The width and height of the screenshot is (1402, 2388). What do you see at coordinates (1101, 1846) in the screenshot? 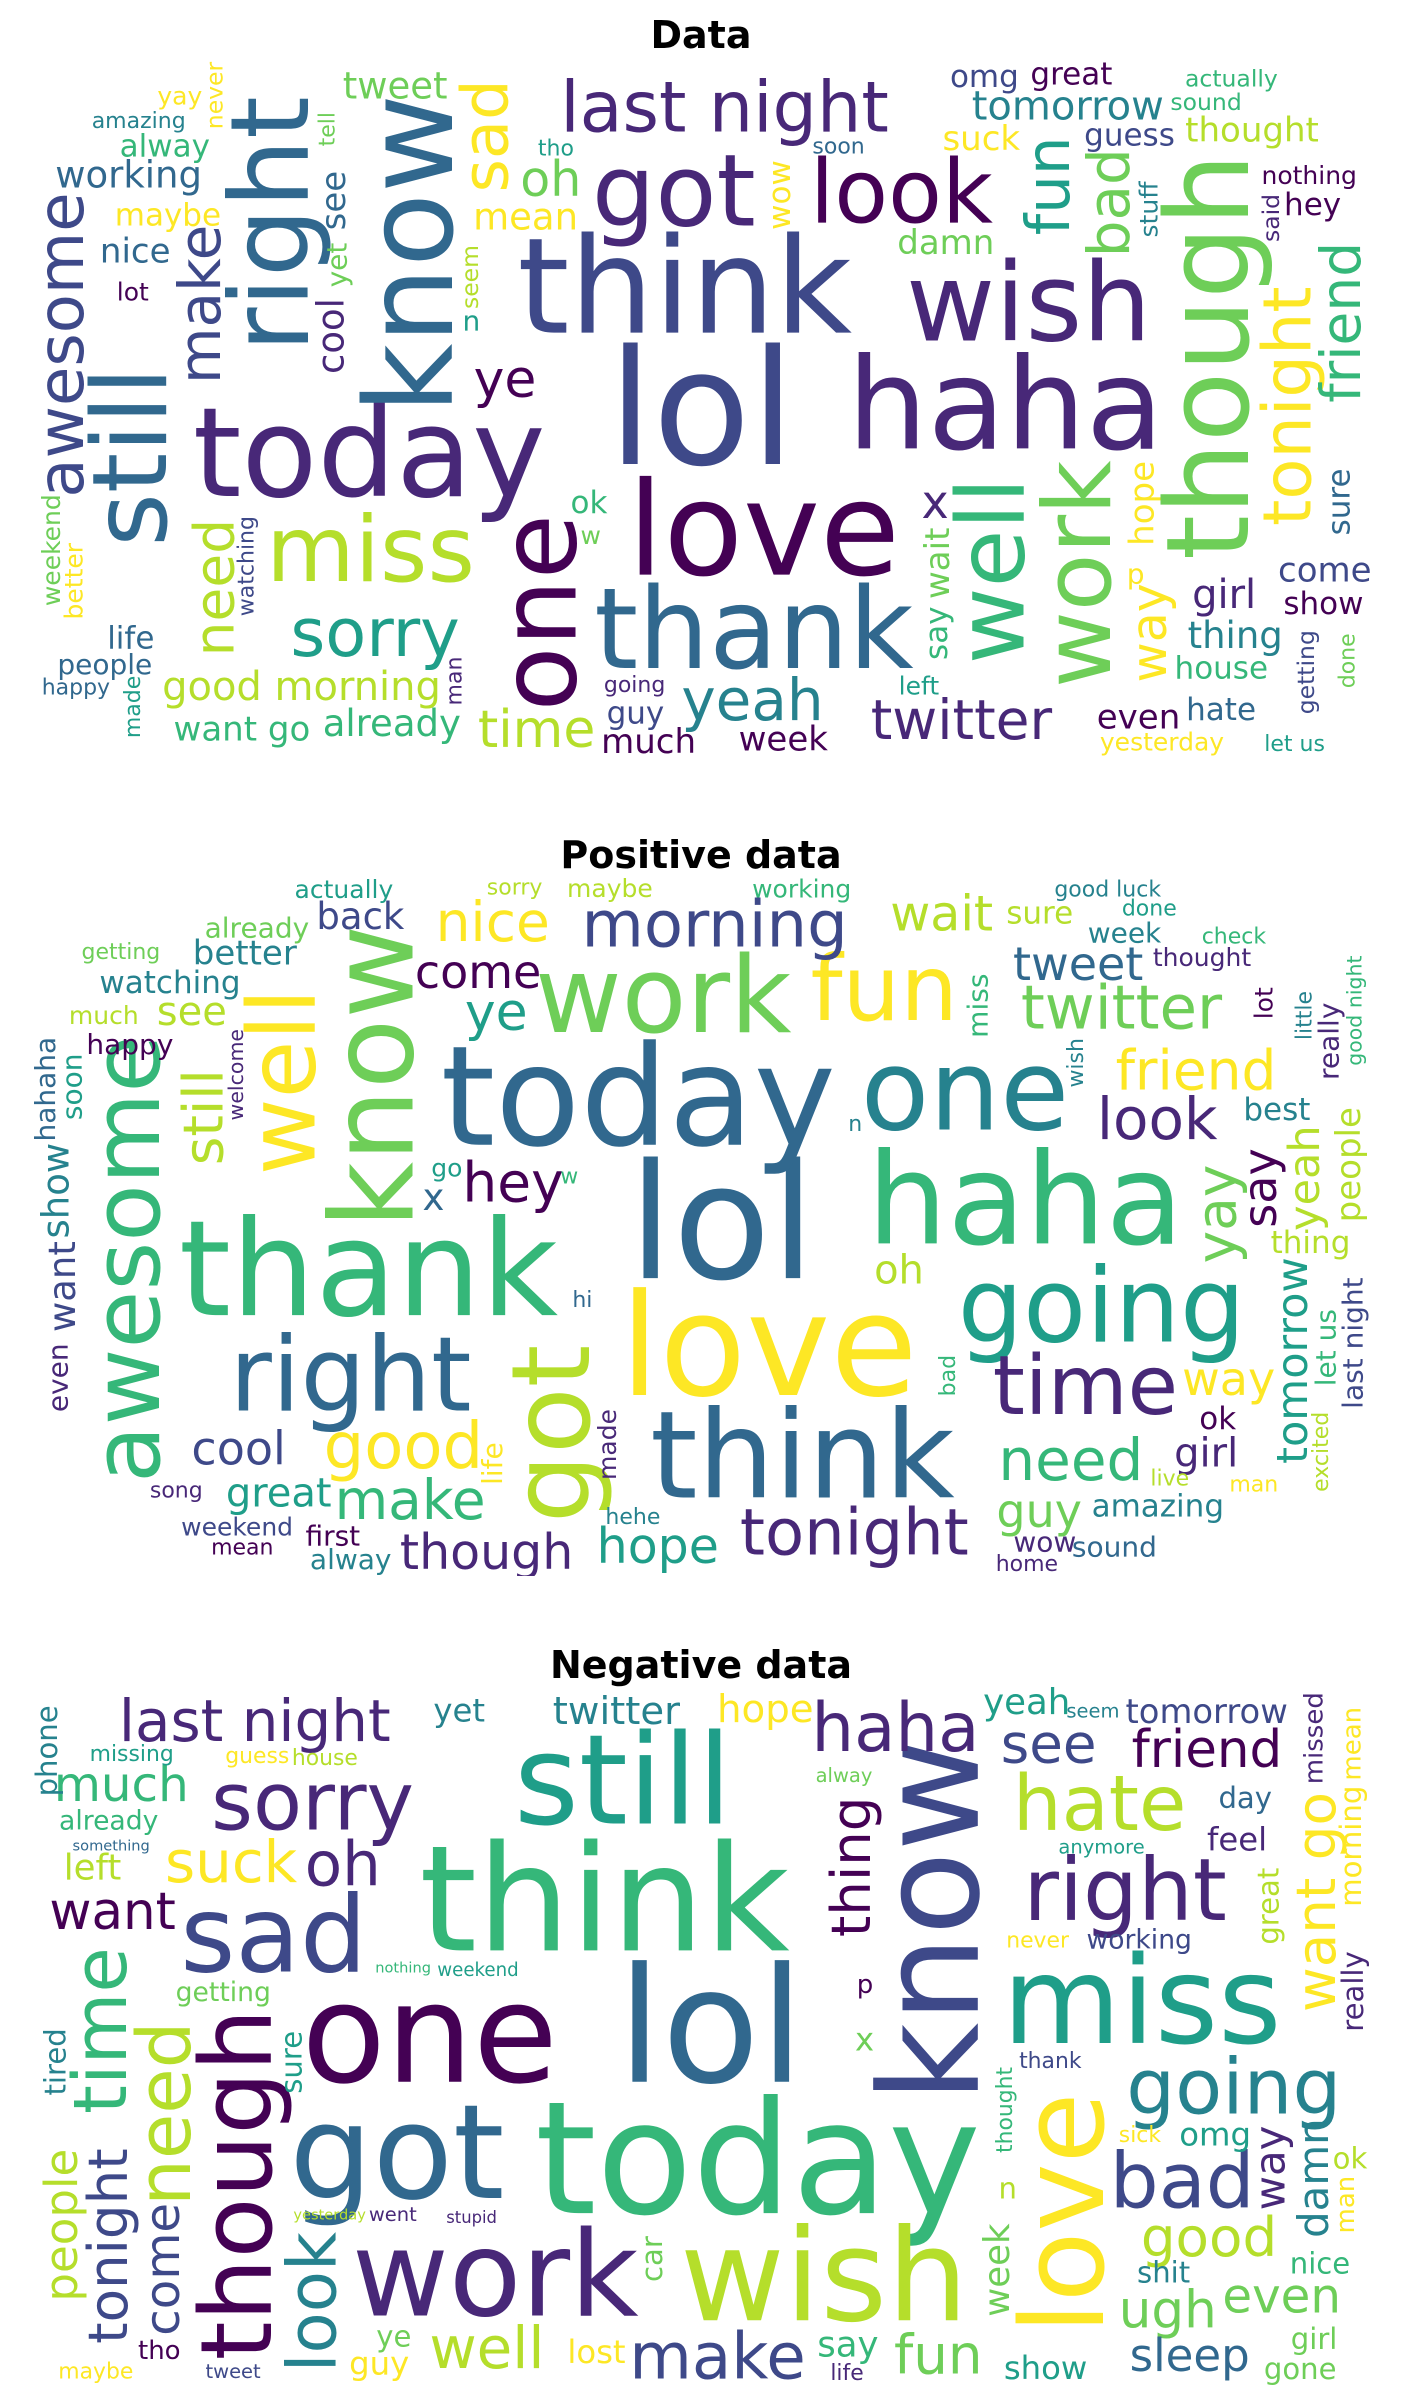
I see `cloud-word: anymore` at bounding box center [1101, 1846].